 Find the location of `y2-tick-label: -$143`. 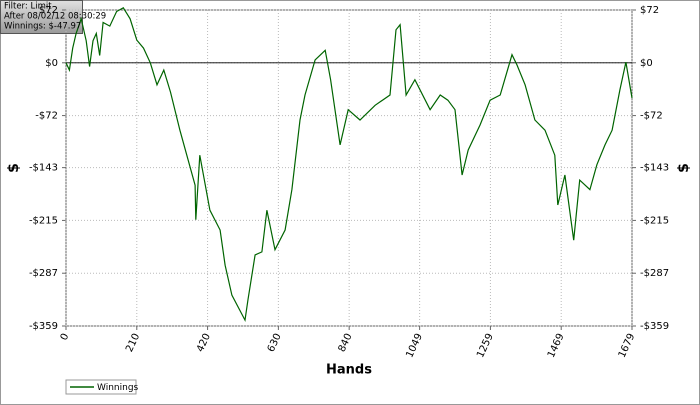

y2-tick-label: -$143 is located at coordinates (654, 168).